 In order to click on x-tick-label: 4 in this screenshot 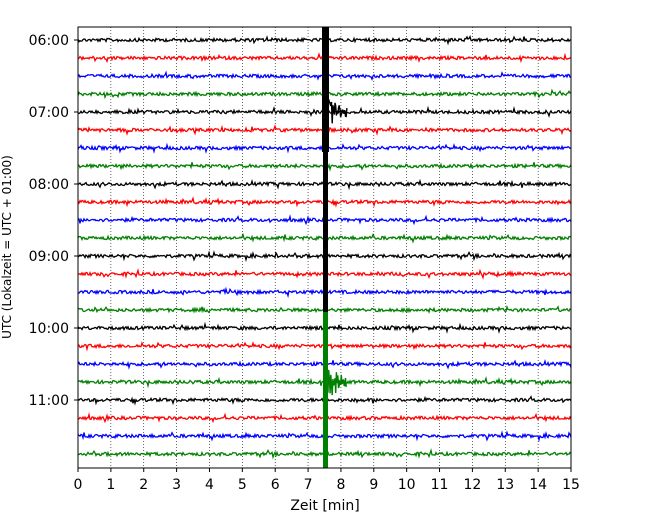, I will do `click(209, 485)`.